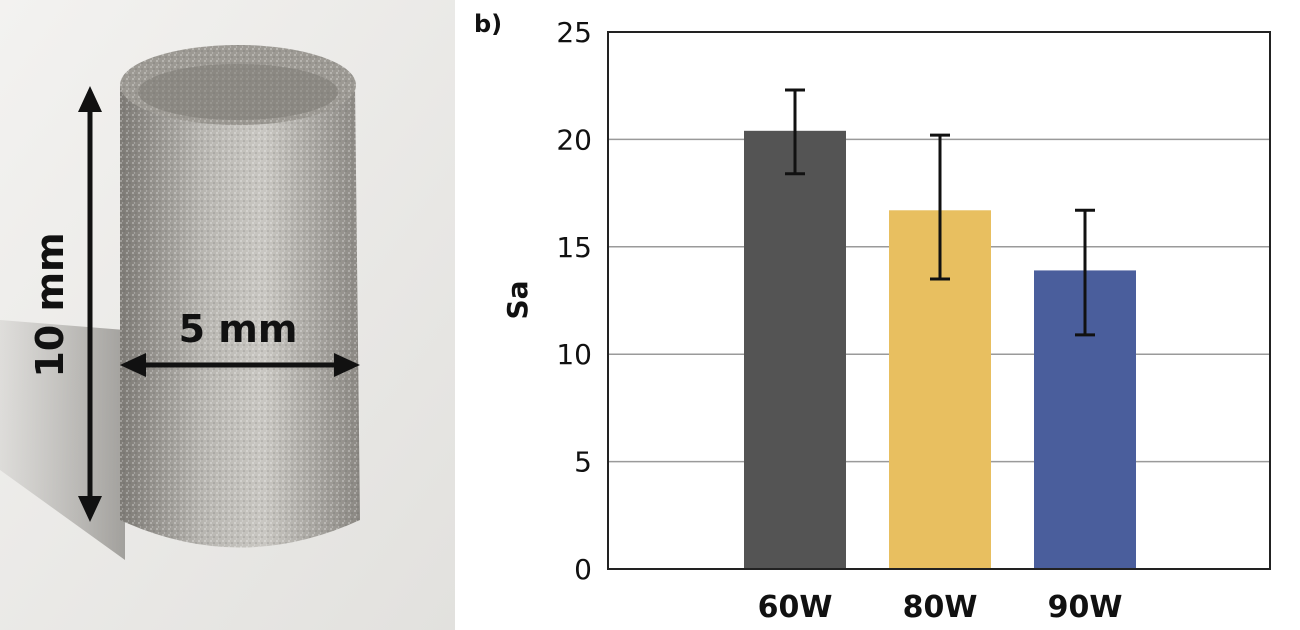 The height and width of the screenshot is (630, 1300). What do you see at coordinates (574, 32) in the screenshot?
I see `y-tick-label: 25` at bounding box center [574, 32].